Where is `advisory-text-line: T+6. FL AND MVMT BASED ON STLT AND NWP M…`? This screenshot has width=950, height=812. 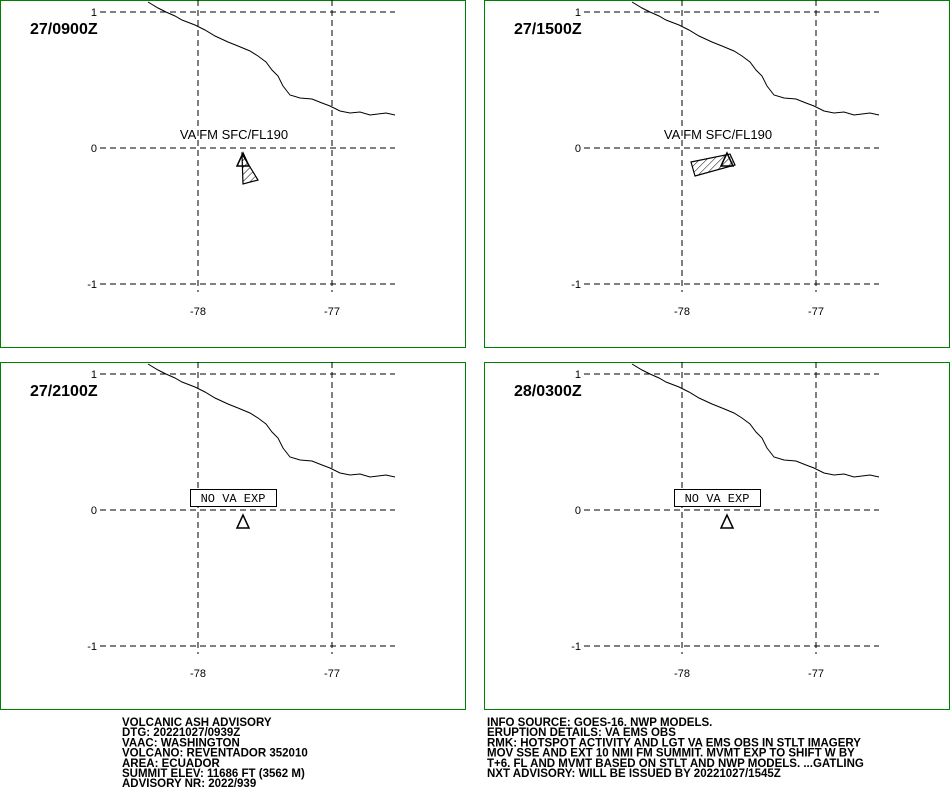
advisory-text-line: T+6. FL AND MVMT BASED ON STLT AND NWP M… is located at coordinates (675, 764).